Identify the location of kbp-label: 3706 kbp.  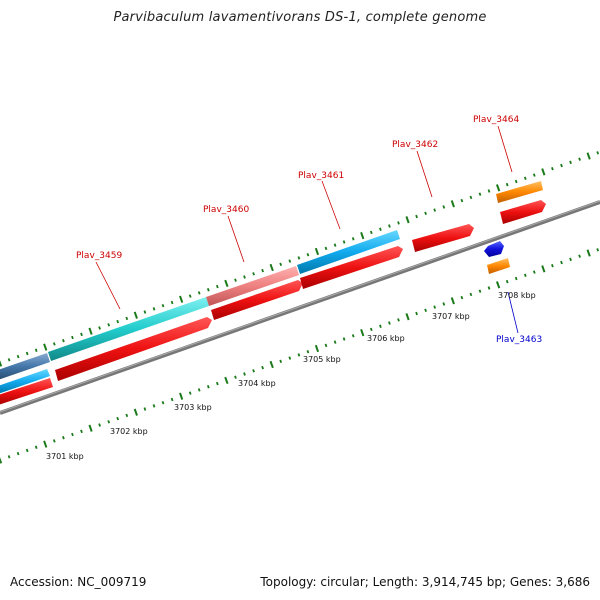
(386, 338).